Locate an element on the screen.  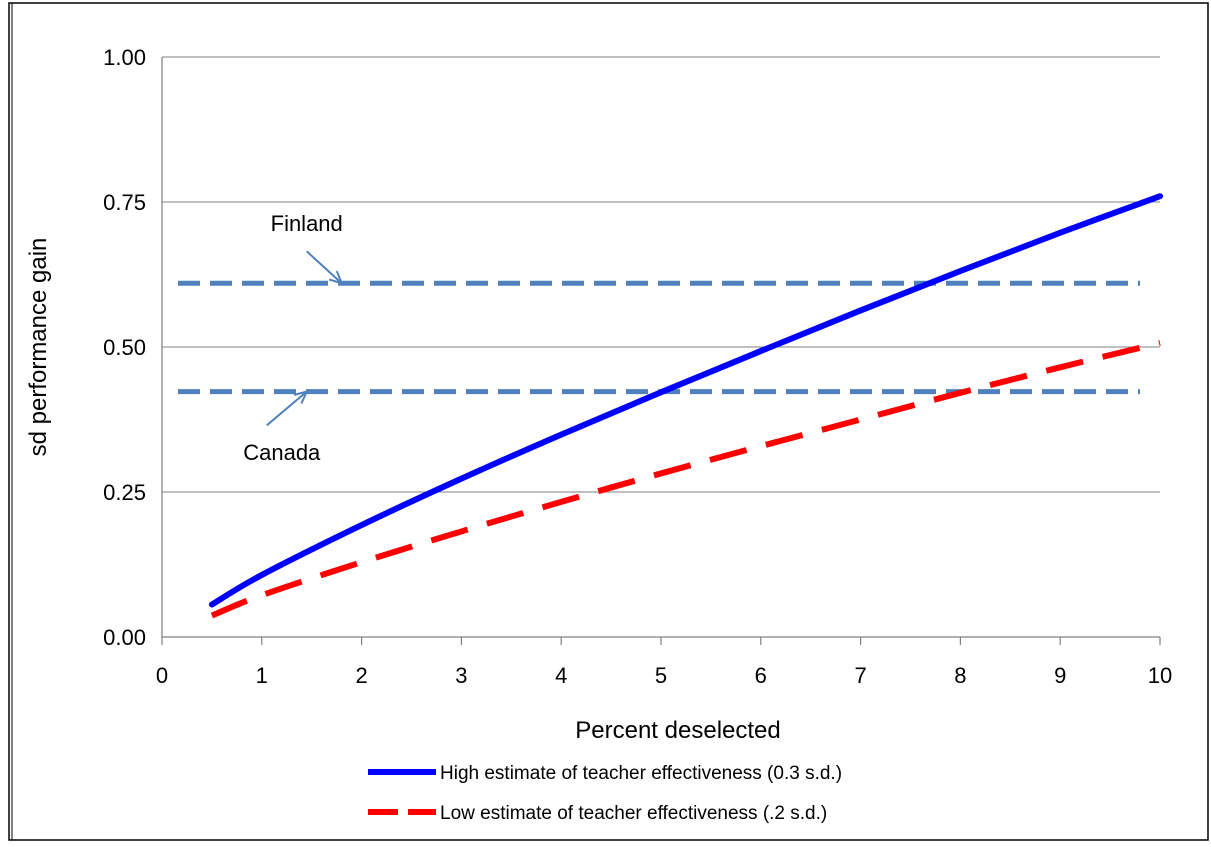
x-tick-label-4: 4 is located at coordinates (561, 675).